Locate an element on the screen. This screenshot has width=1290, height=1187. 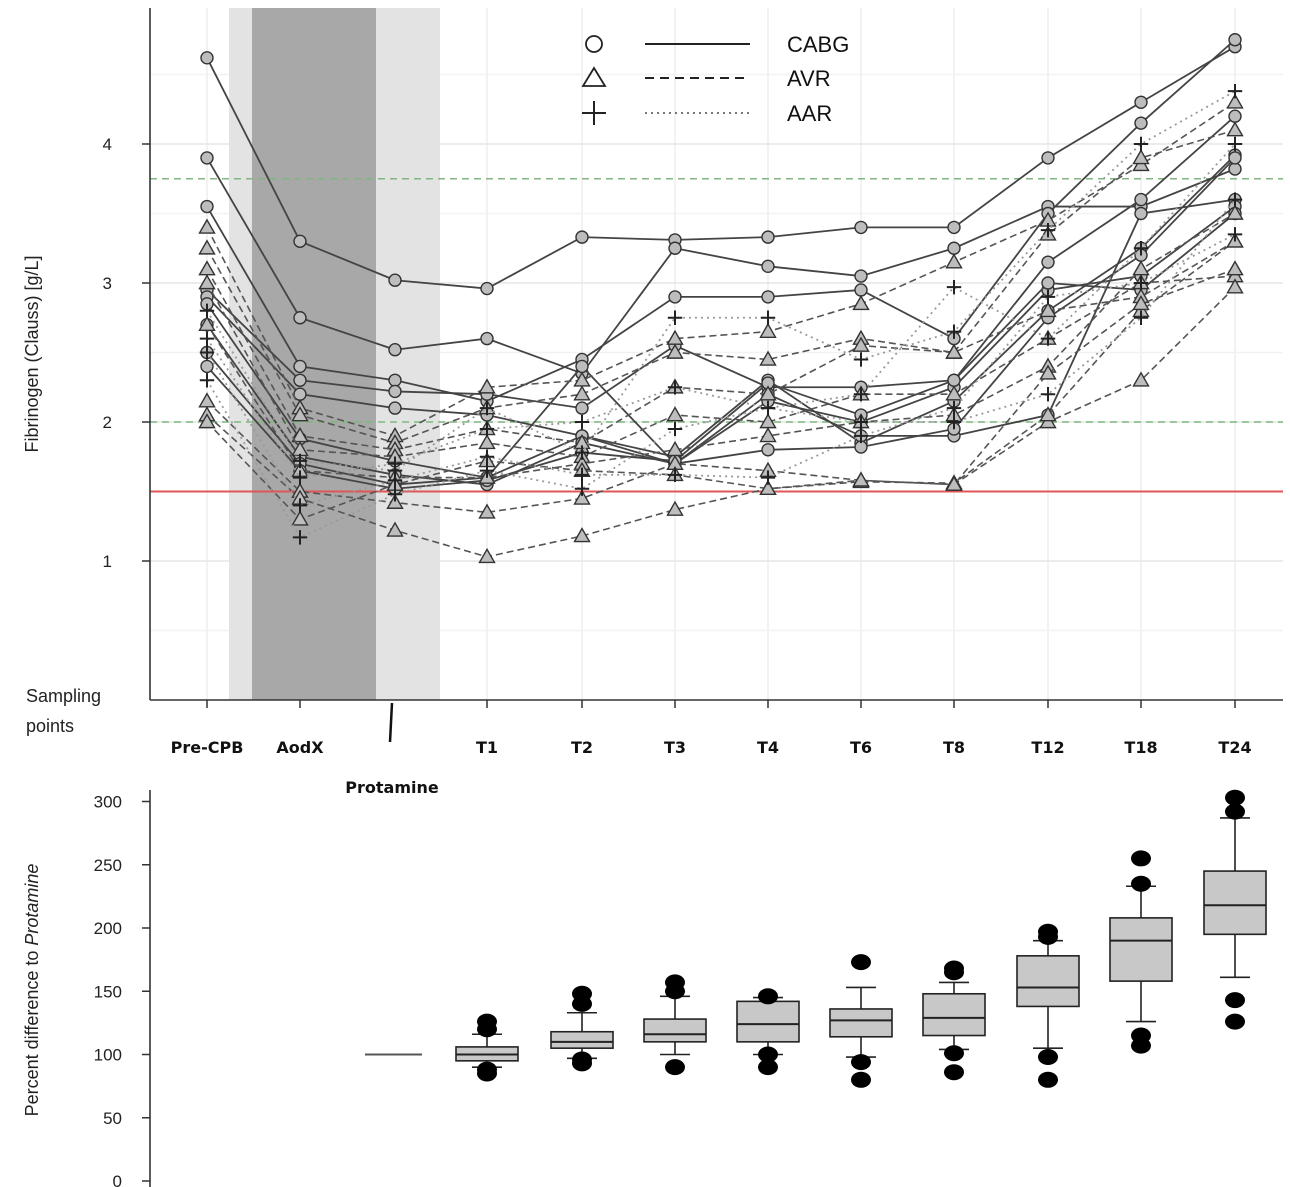
box-y-tick-label: 100 is located at coordinates (108, 1055).